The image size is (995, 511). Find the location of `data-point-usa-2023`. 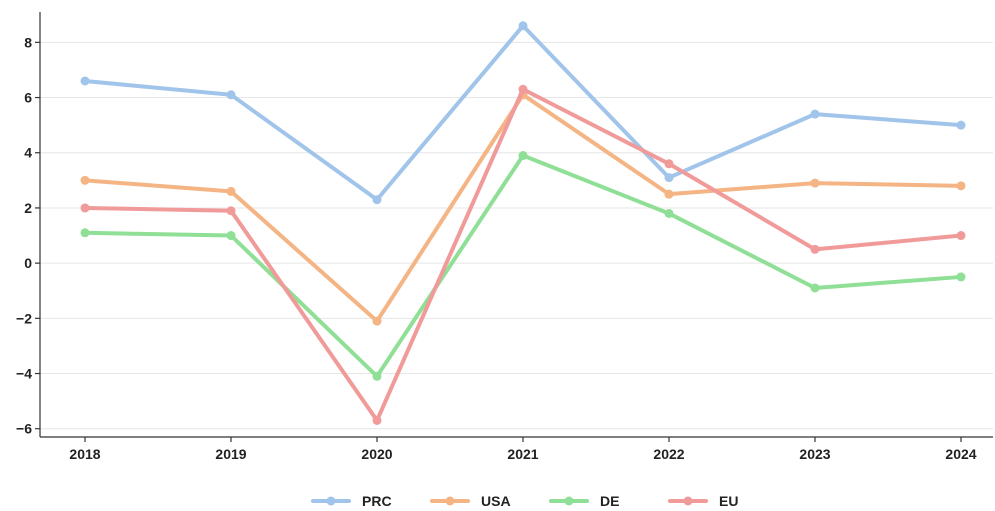

data-point-usa-2023 is located at coordinates (815, 183).